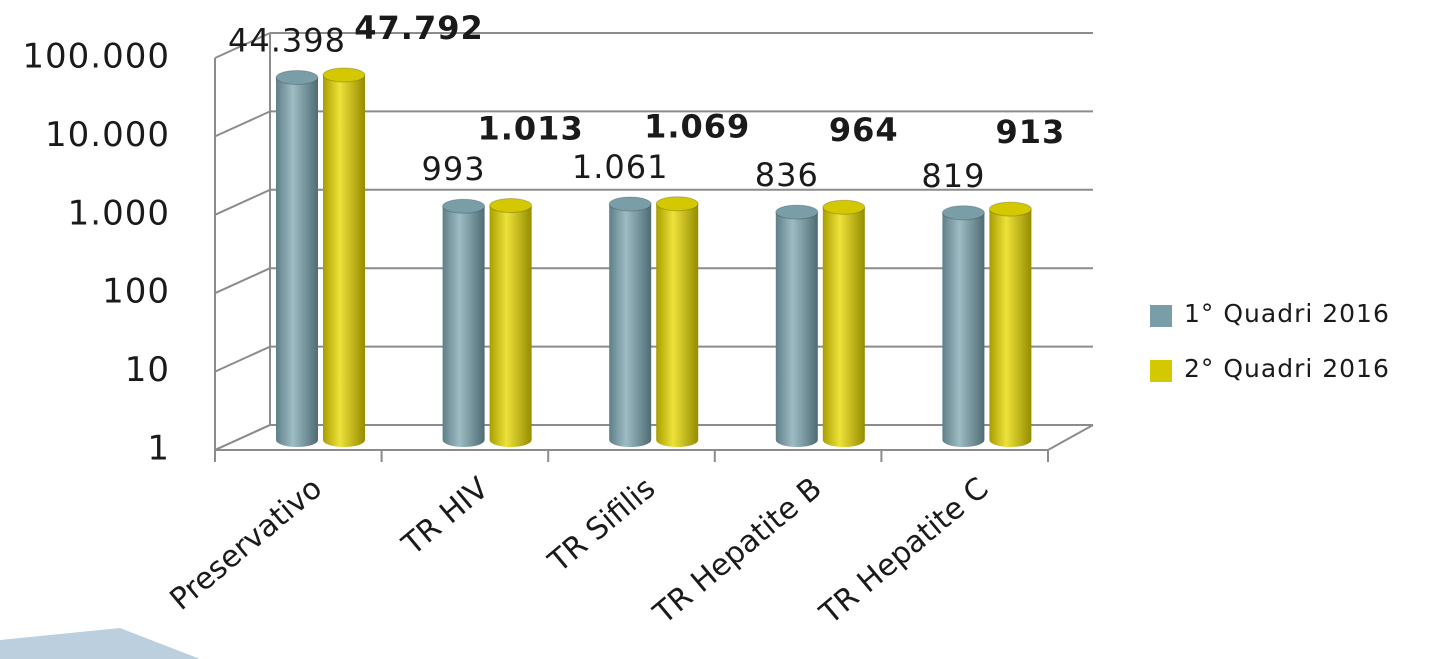  Describe the element at coordinates (1287, 313) in the screenshot. I see `legend-label: 1° Quadri 2016` at that location.